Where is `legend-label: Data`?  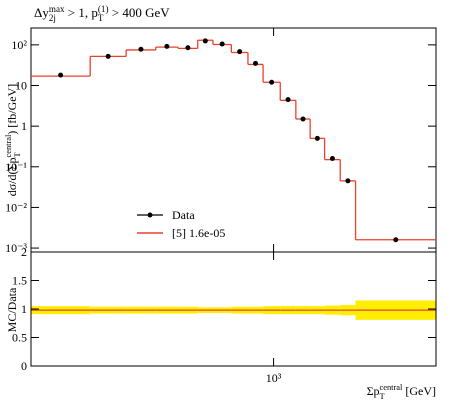
legend-label: Data is located at coordinates (183, 215).